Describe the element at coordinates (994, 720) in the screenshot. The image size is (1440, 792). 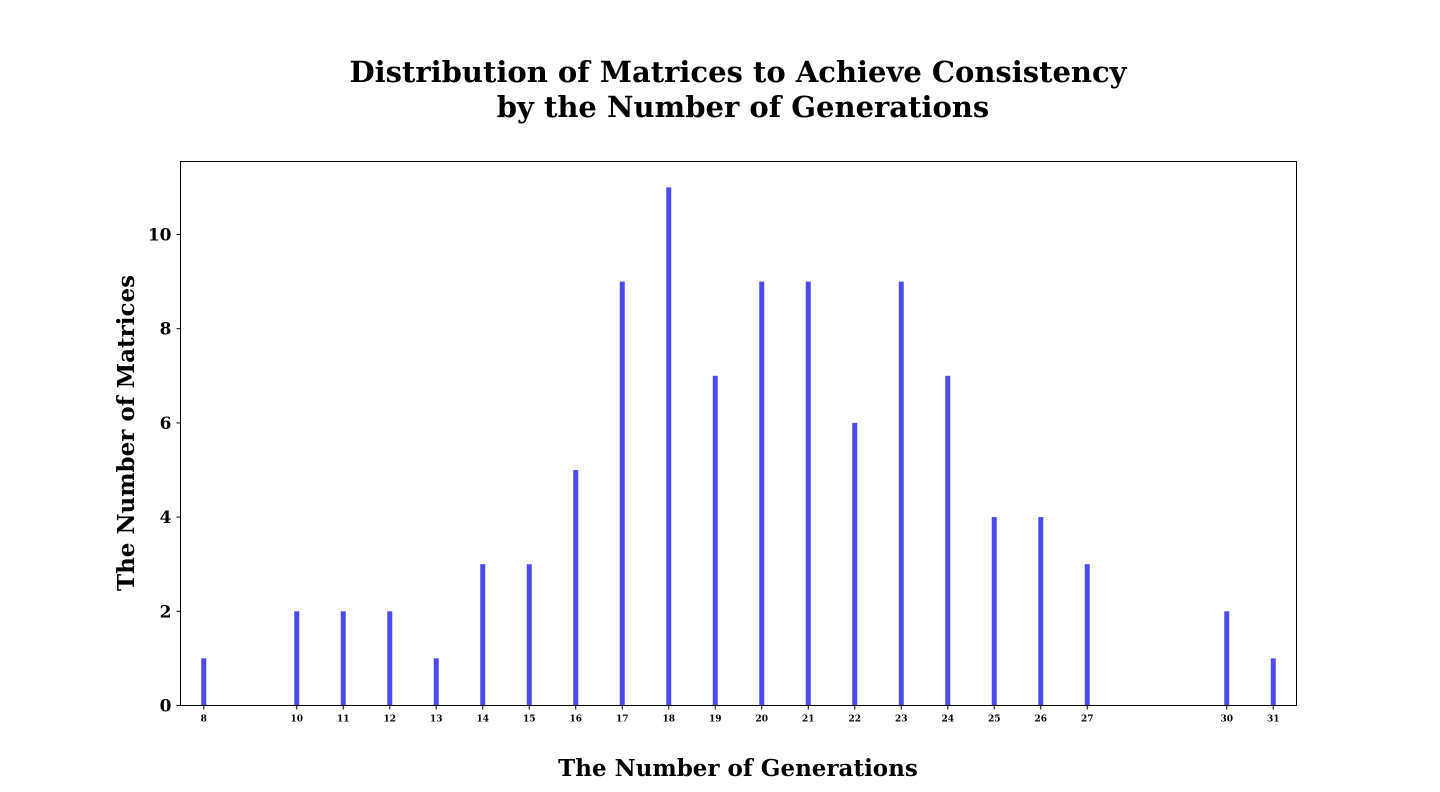
I see `x-tick-label-25: 25` at that location.